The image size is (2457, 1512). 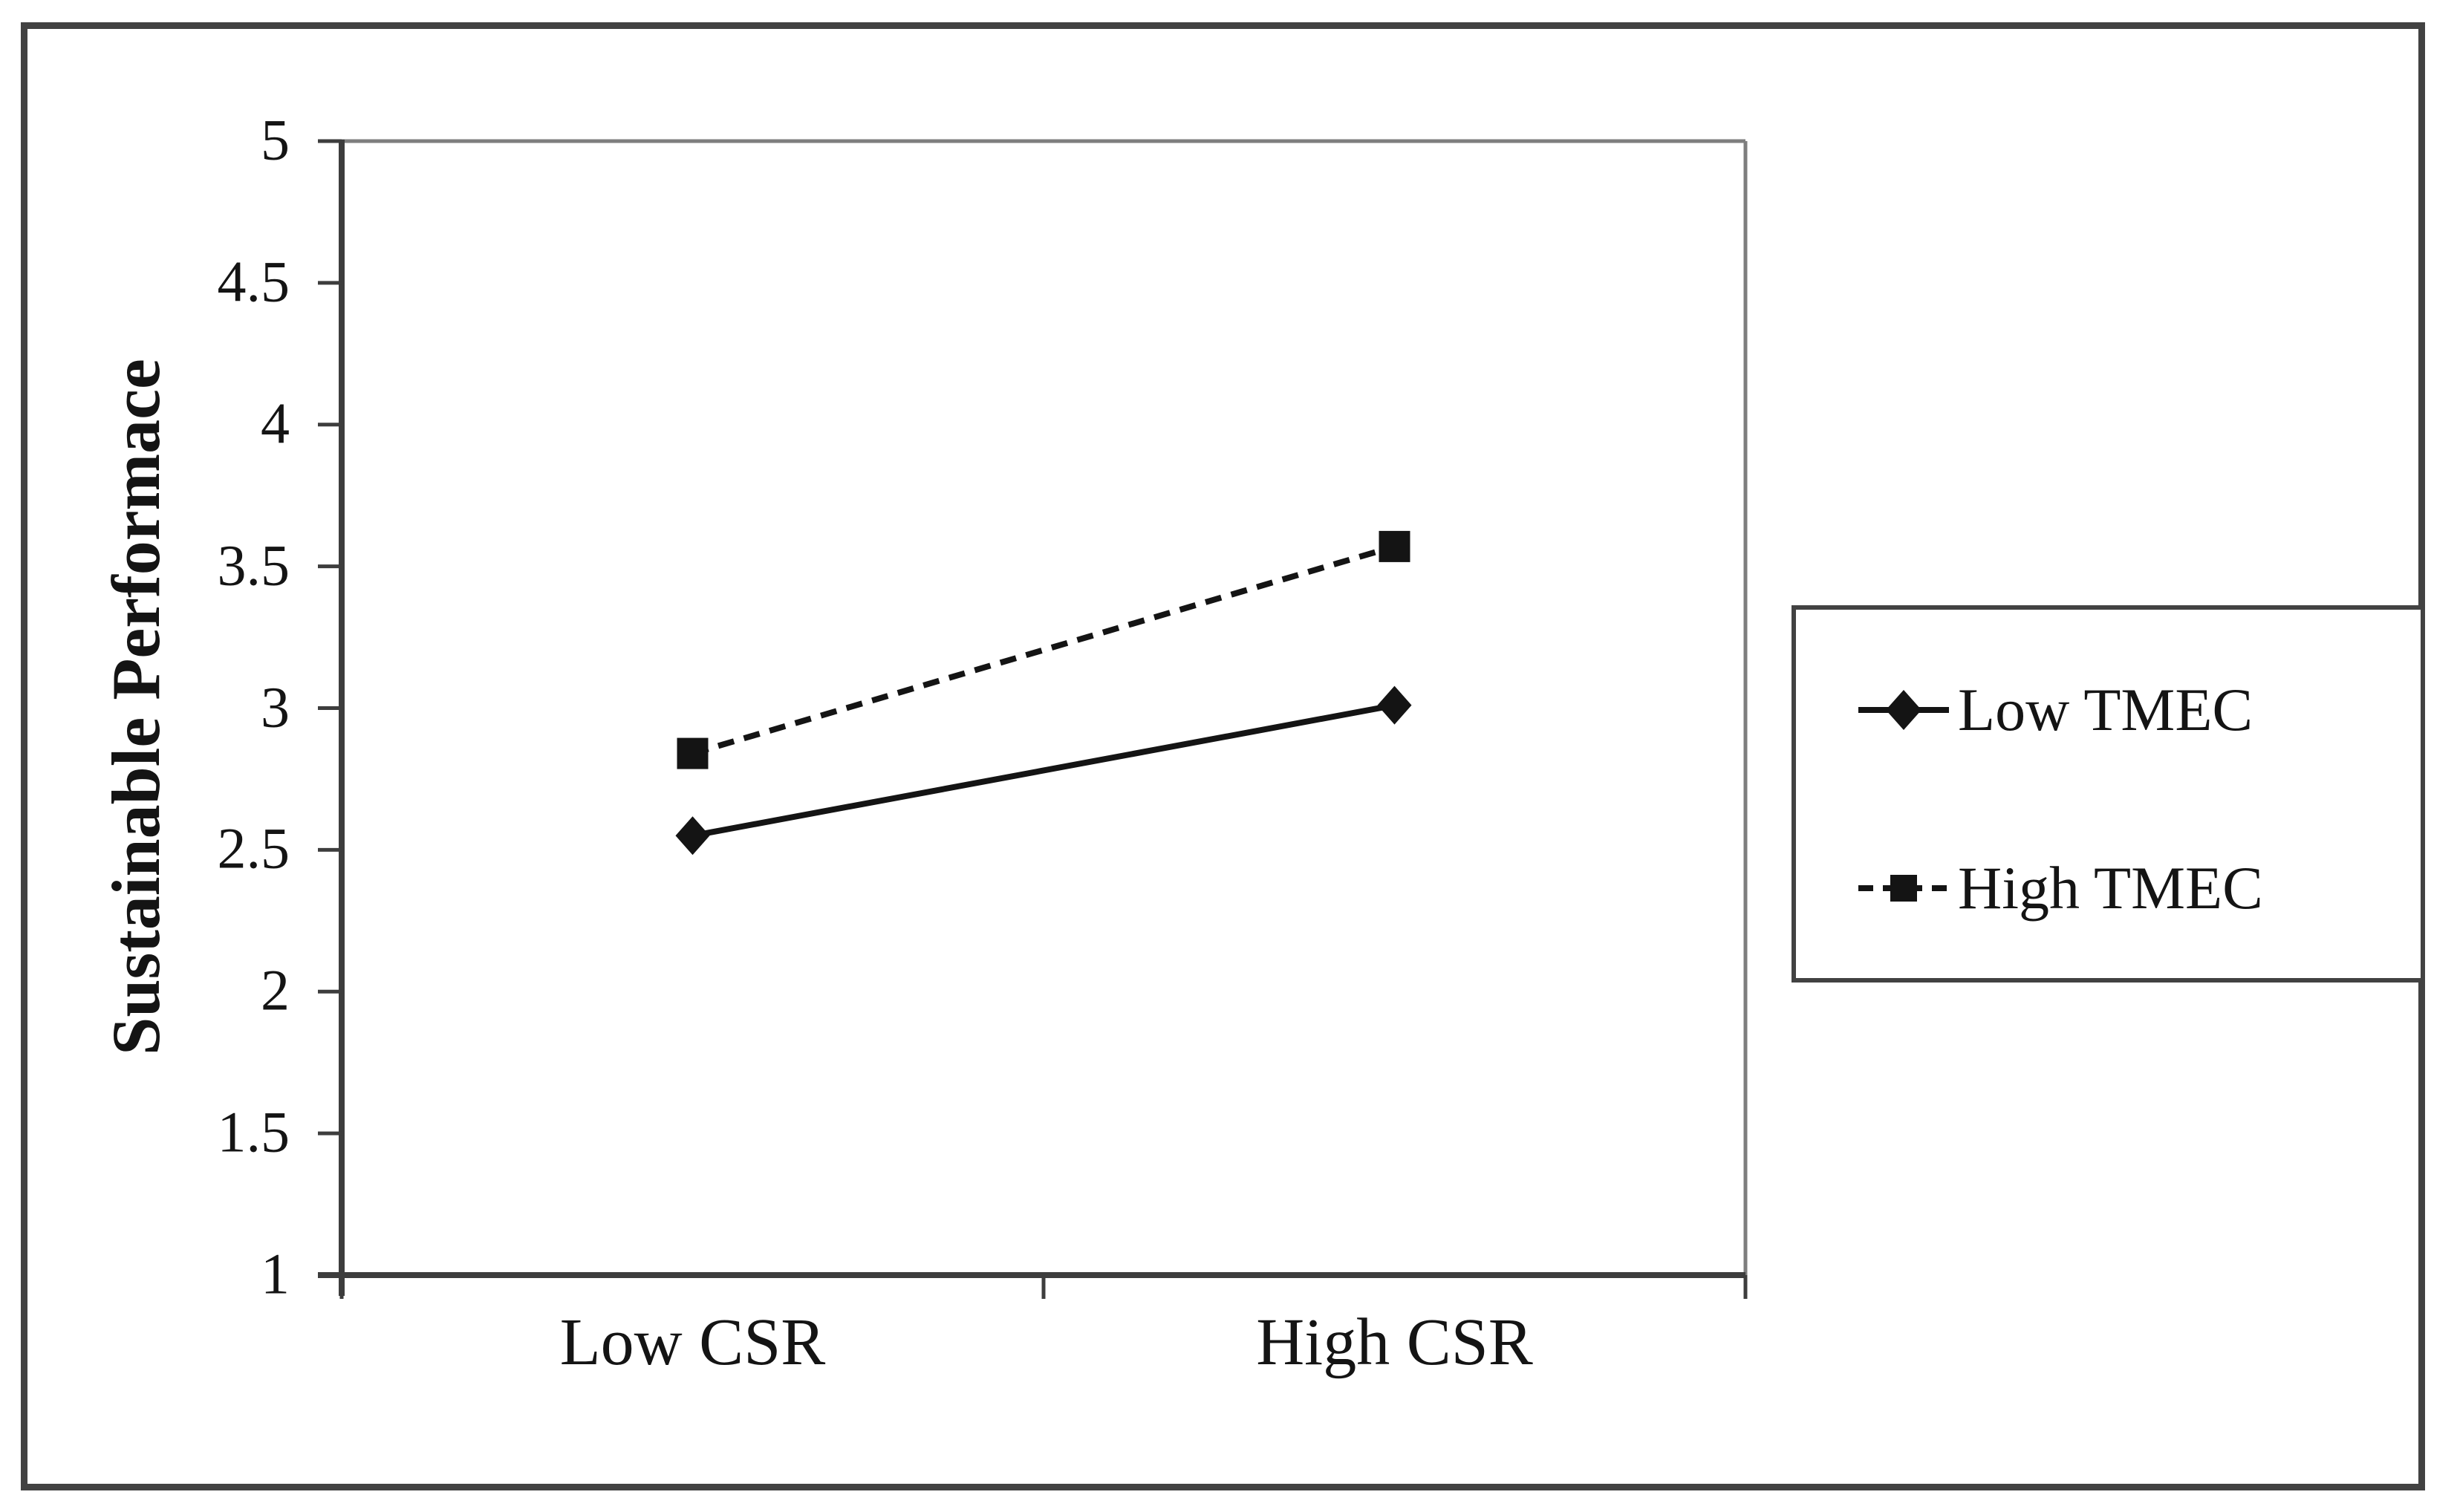 I want to click on y-tick-label: 5, so click(x=275, y=139).